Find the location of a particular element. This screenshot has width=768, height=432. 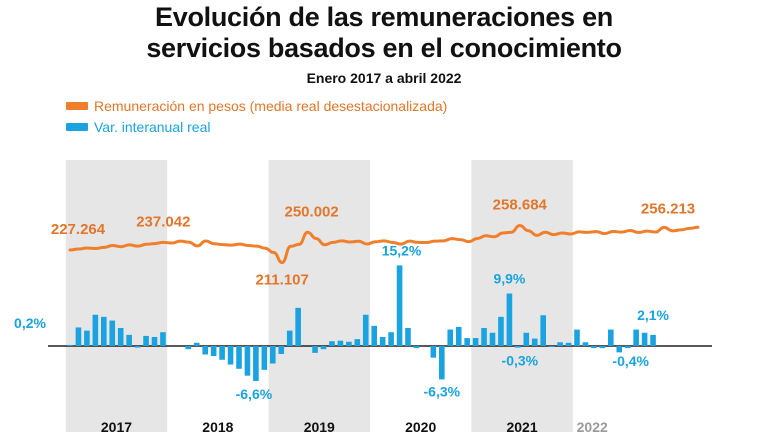

year-label: 2022 is located at coordinates (592, 425).